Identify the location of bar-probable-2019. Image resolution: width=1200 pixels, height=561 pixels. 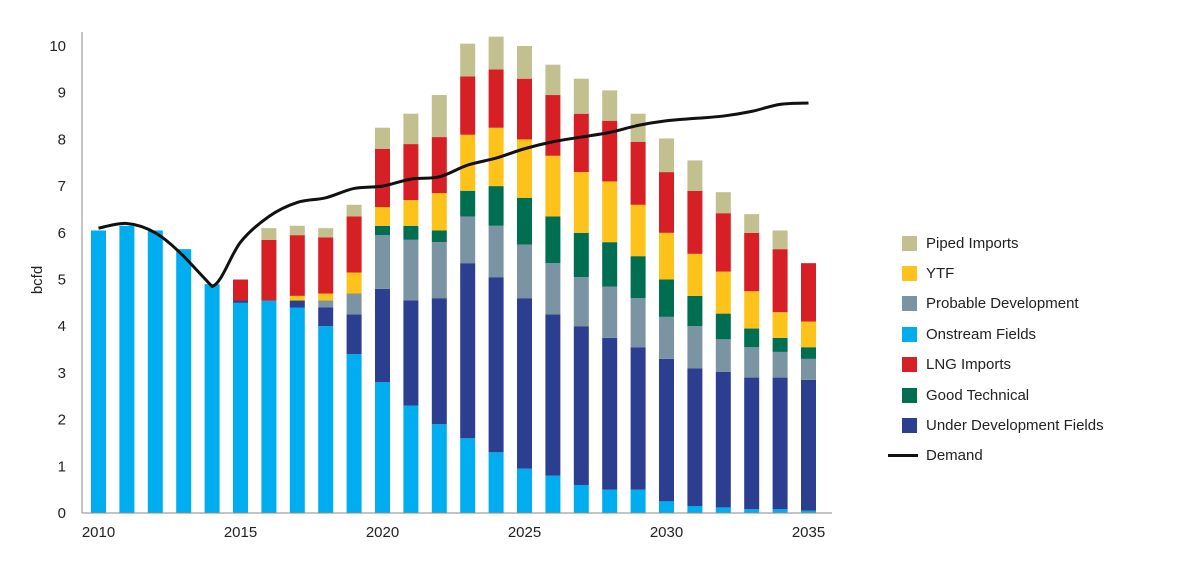
(354, 304).